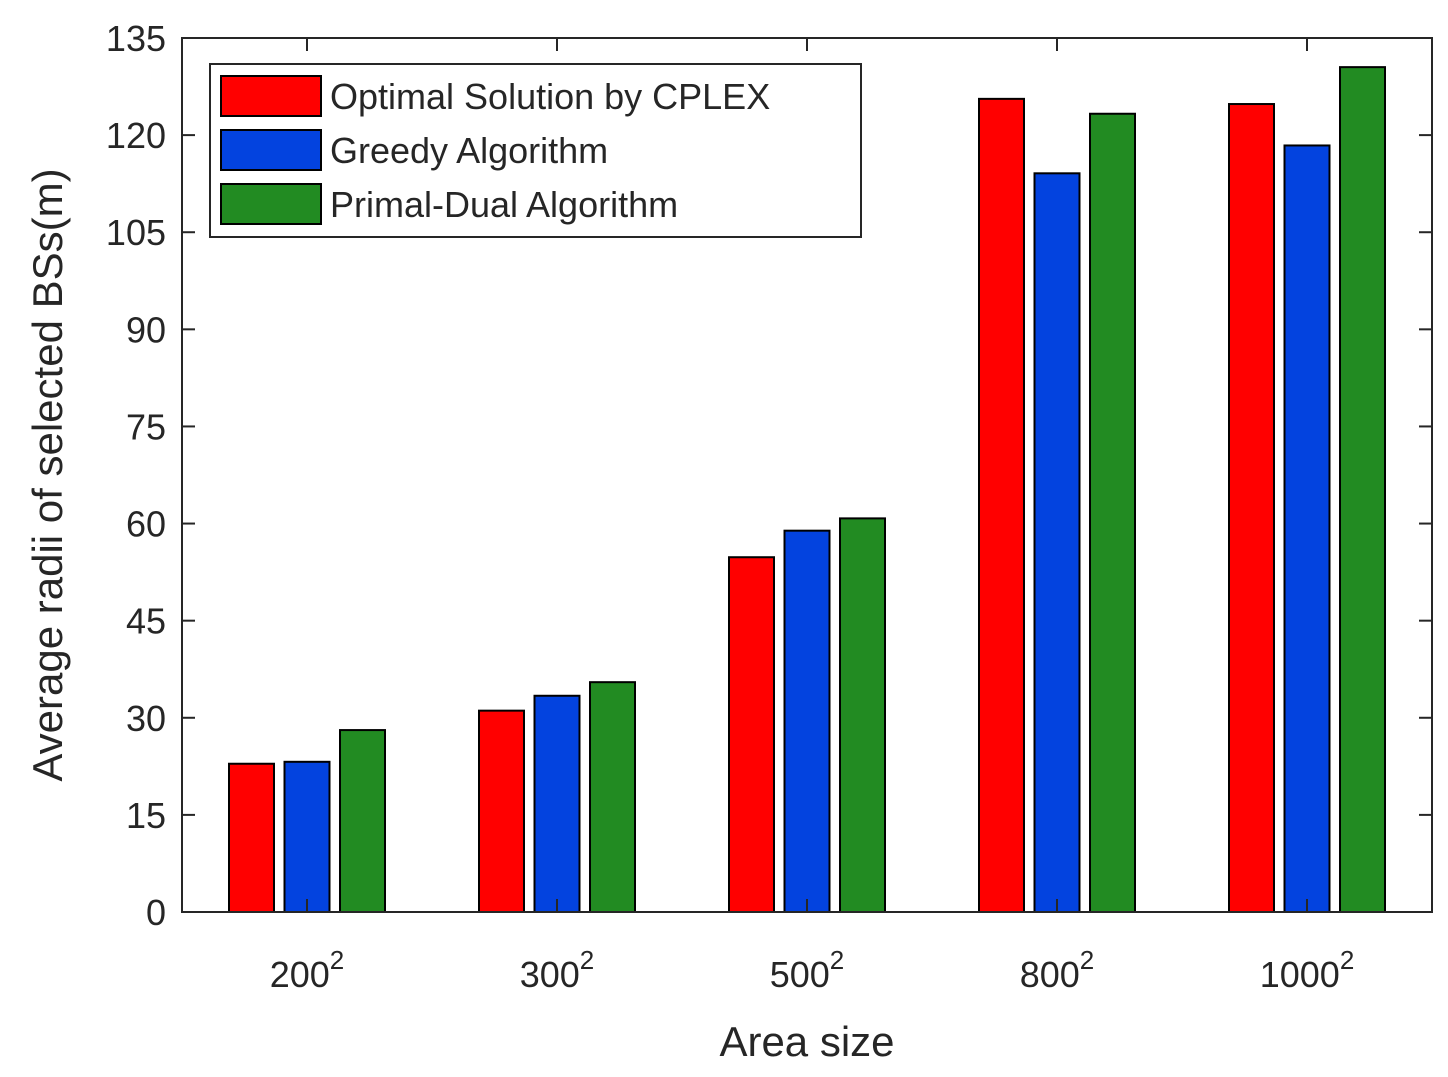 Image resolution: width=1448 pixels, height=1077 pixels. What do you see at coordinates (136, 475) in the screenshot?
I see `y-tick-labels: 0 15 30 45 60 75 90 105 120 135` at bounding box center [136, 475].